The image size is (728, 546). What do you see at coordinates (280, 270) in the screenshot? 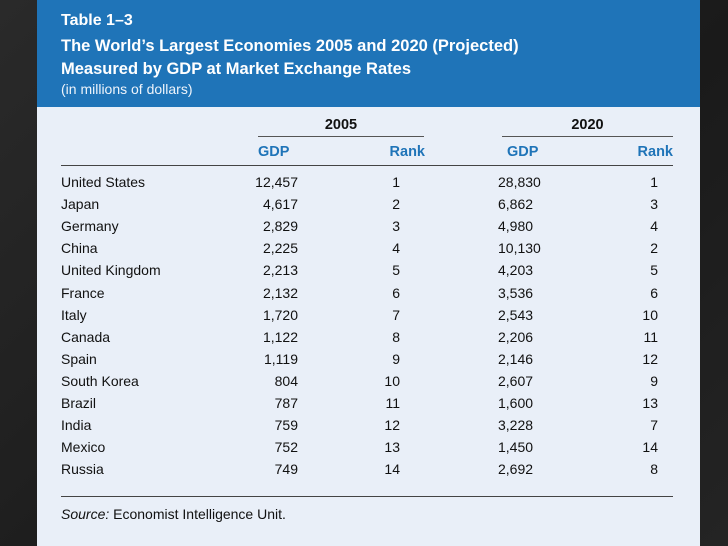
I see `gdp-2005-cell: 2,213` at bounding box center [280, 270].